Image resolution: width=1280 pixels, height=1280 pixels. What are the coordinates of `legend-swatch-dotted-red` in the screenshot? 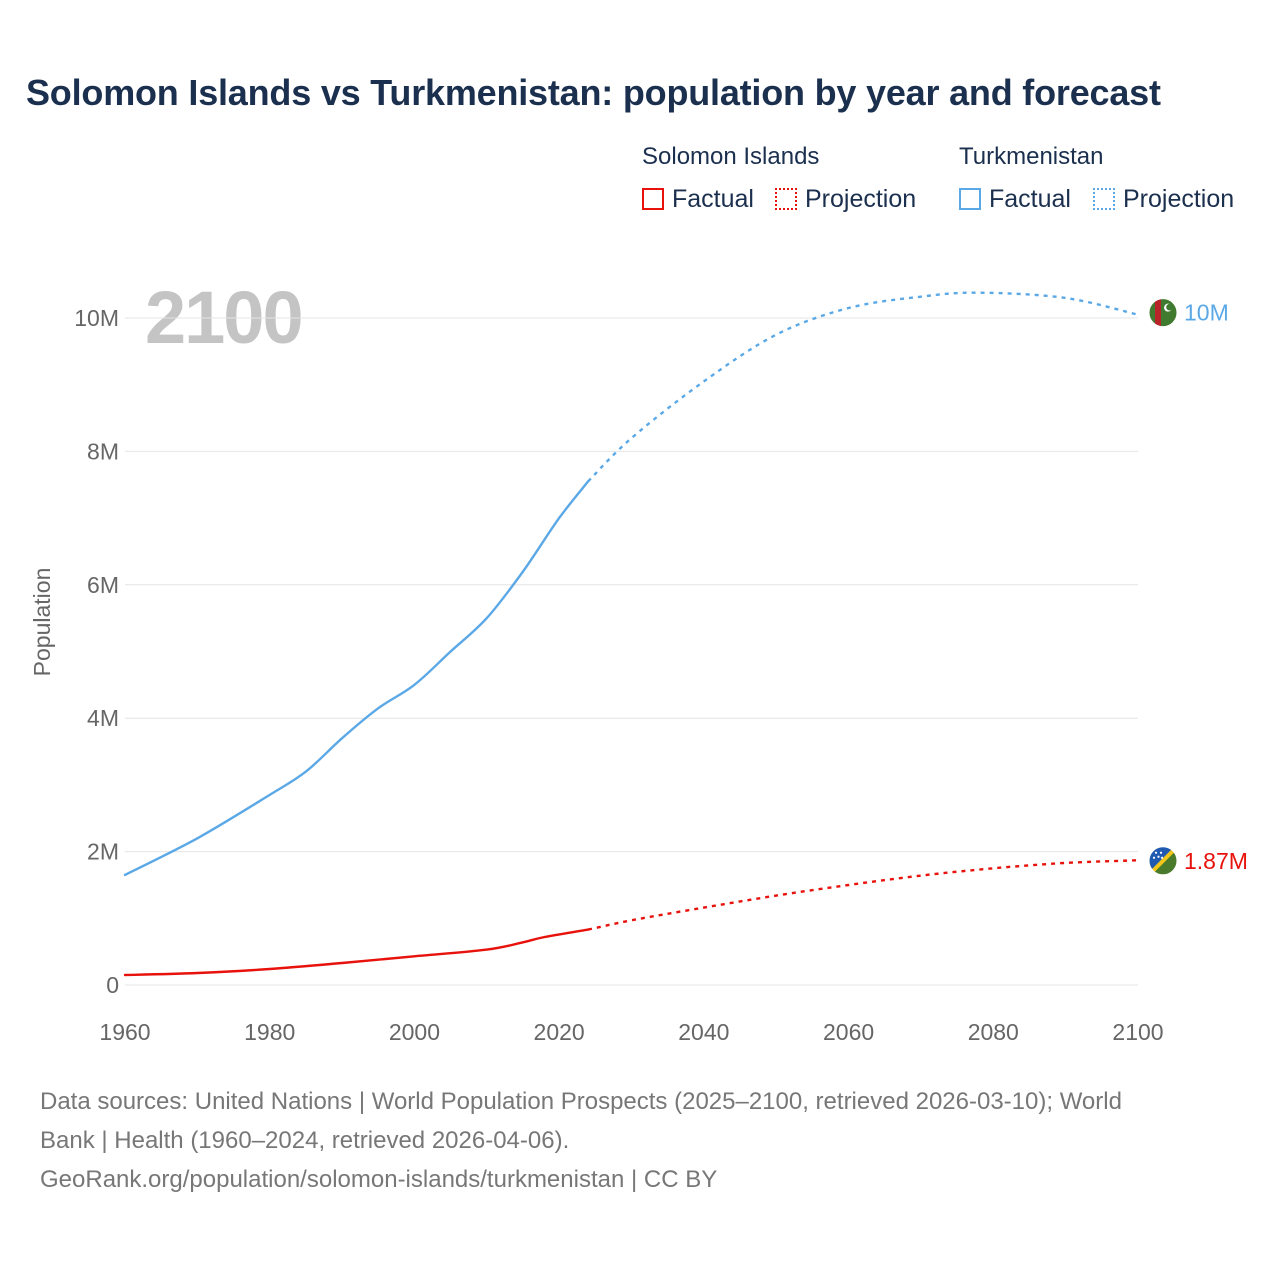 It's located at (786, 199).